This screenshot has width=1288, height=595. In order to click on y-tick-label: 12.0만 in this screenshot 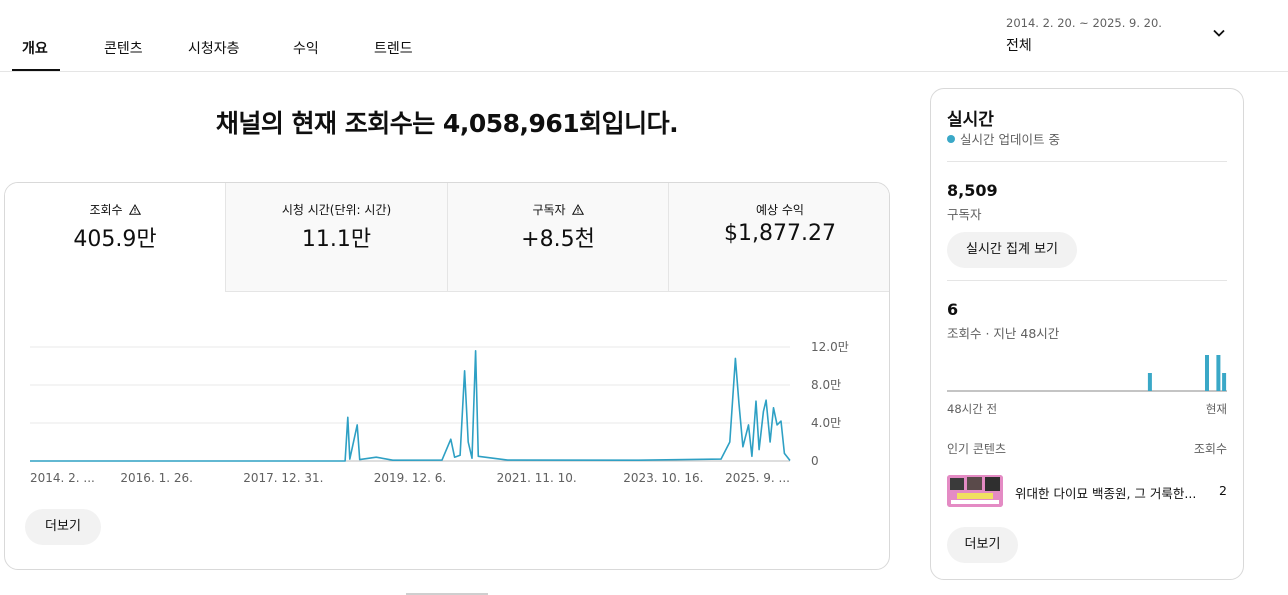, I will do `click(830, 347)`.